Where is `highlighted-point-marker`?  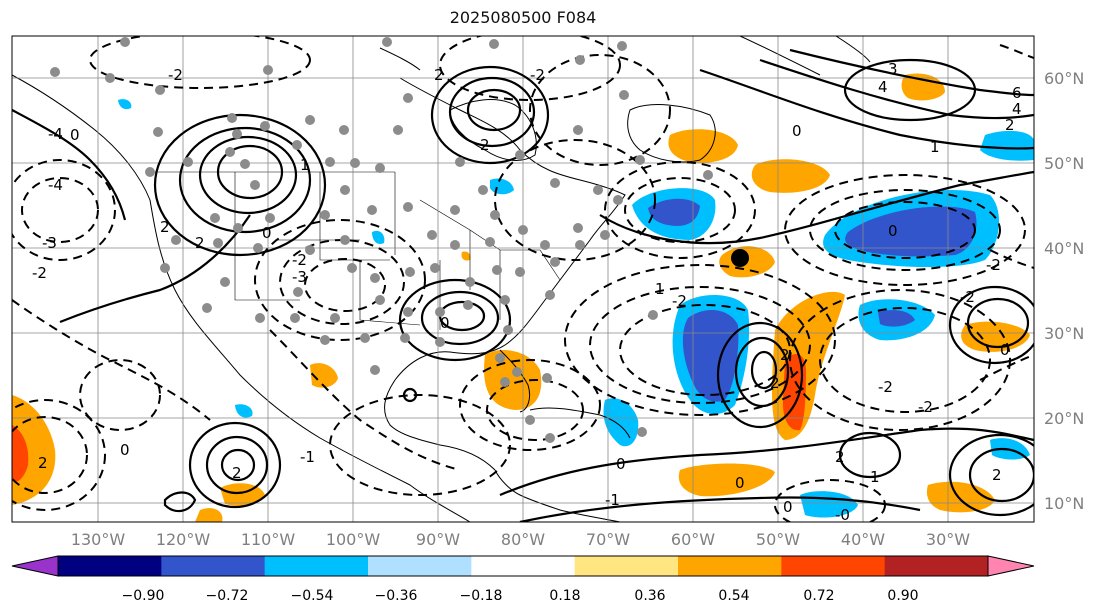 highlighted-point-marker is located at coordinates (740, 258).